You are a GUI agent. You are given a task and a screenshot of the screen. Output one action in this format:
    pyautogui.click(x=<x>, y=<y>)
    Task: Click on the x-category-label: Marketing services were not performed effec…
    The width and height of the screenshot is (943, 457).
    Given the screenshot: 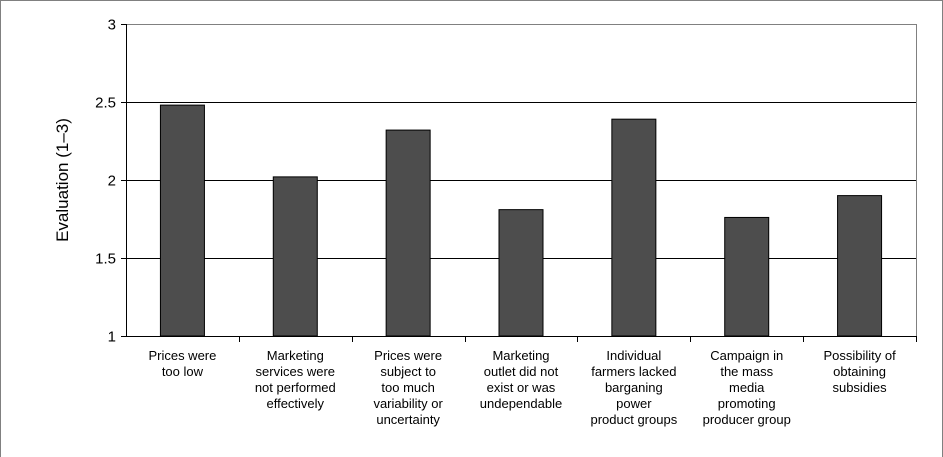 What is the action you would take?
    pyautogui.click(x=295, y=379)
    